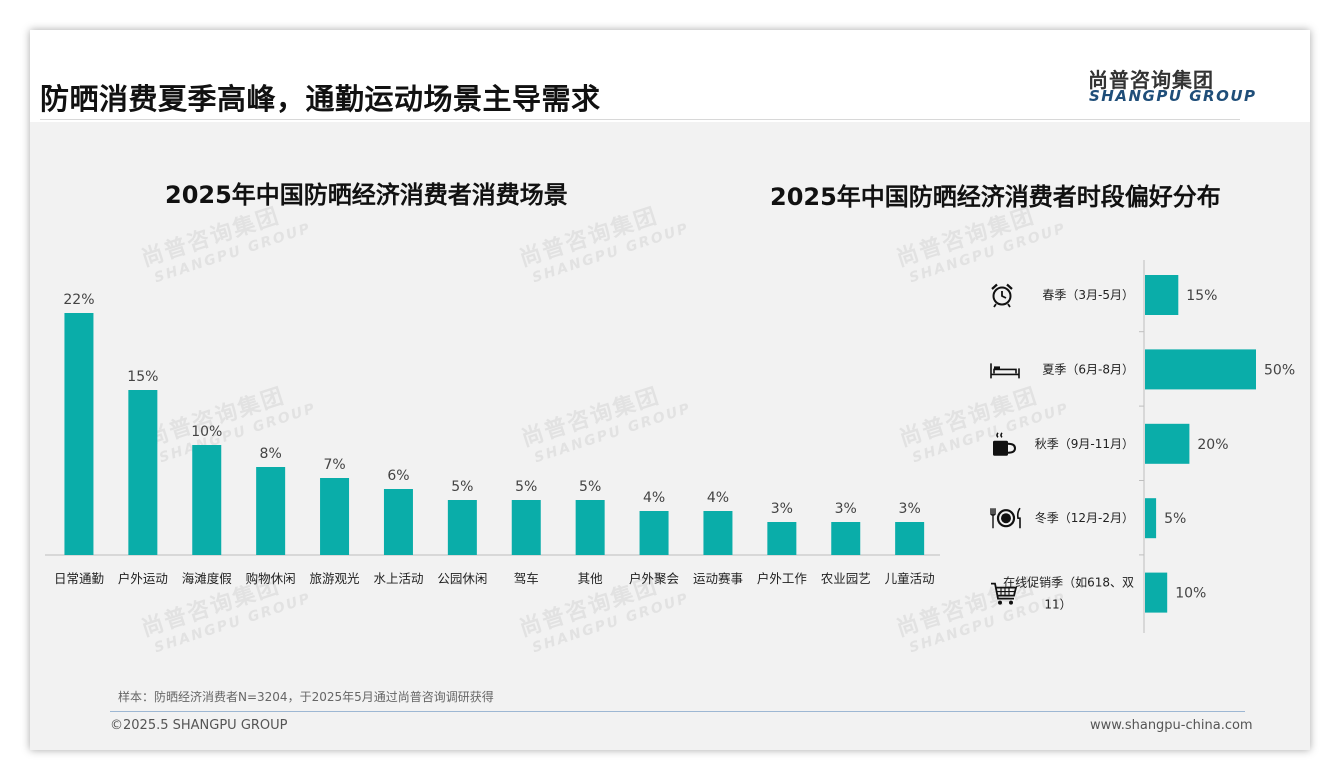 The height and width of the screenshot is (780, 1340). I want to click on tick-label: 户外运动, so click(143, 578).